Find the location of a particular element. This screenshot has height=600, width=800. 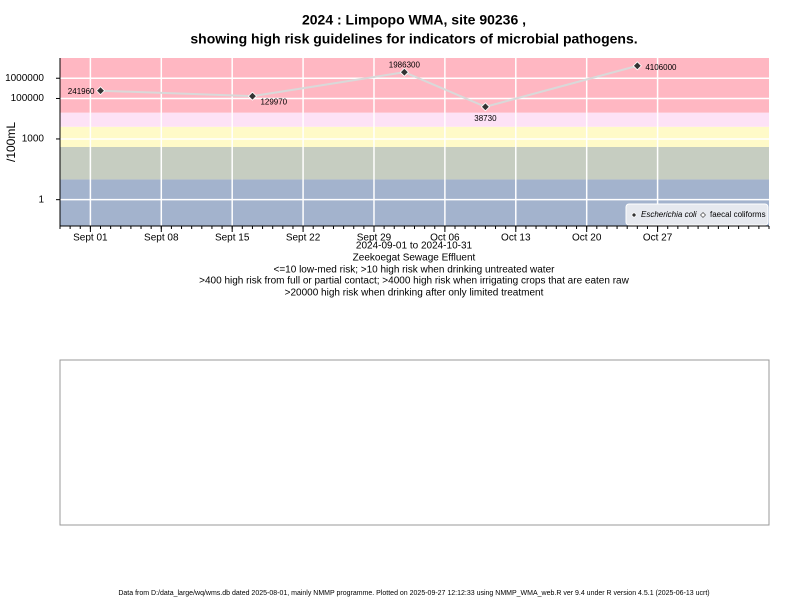

y-tick-label: 1 is located at coordinates (41, 199).